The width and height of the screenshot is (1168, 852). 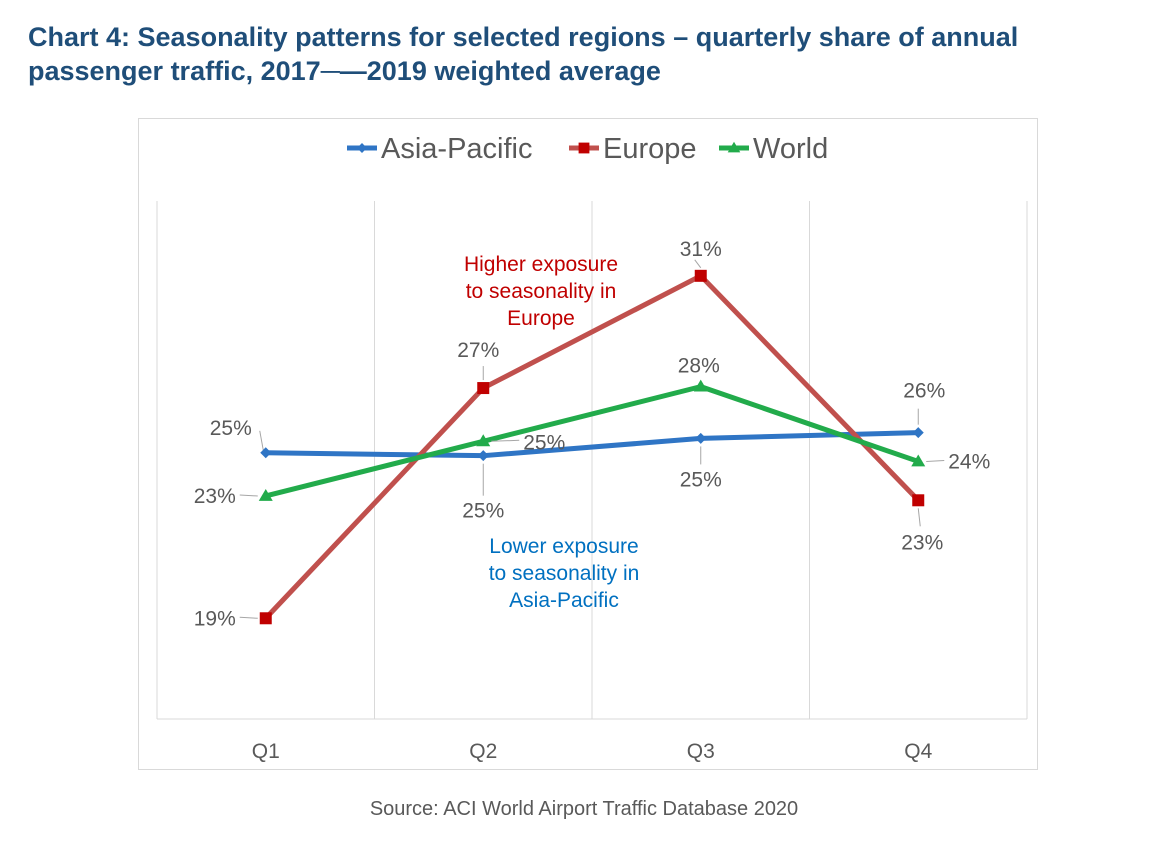 What do you see at coordinates (483, 751) in the screenshot?
I see `x-tick-label: Q2` at bounding box center [483, 751].